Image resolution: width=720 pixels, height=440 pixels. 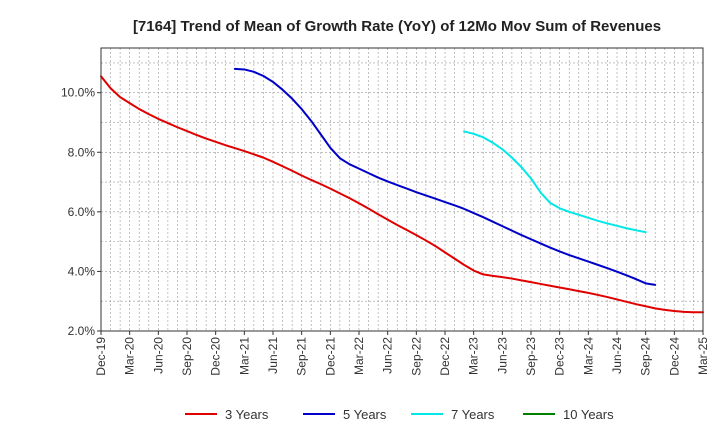 I want to click on x-tick-label: Sep-21, so click(x=302, y=356).